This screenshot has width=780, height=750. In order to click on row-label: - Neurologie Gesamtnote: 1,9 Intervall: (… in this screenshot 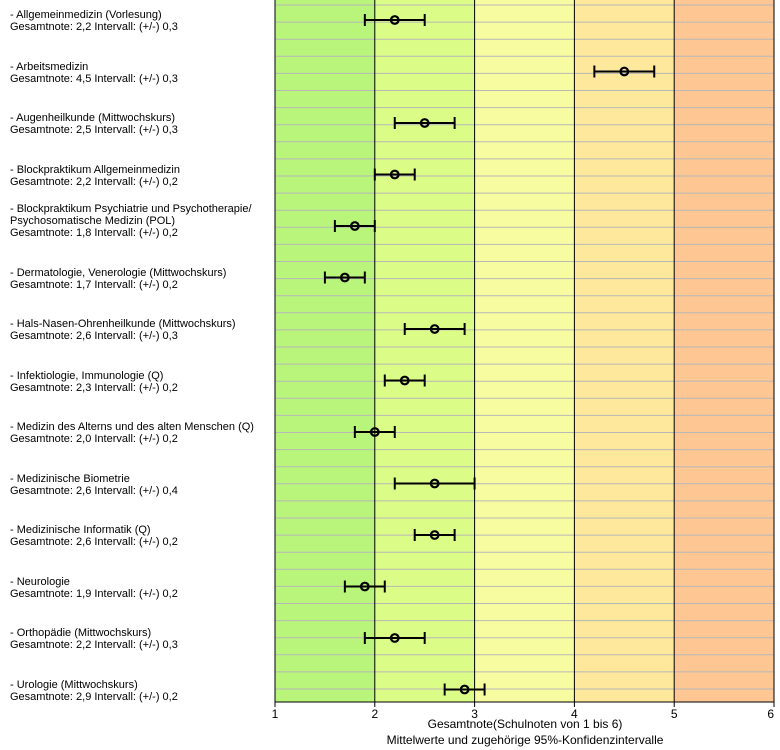, I will do `click(141, 588)`.